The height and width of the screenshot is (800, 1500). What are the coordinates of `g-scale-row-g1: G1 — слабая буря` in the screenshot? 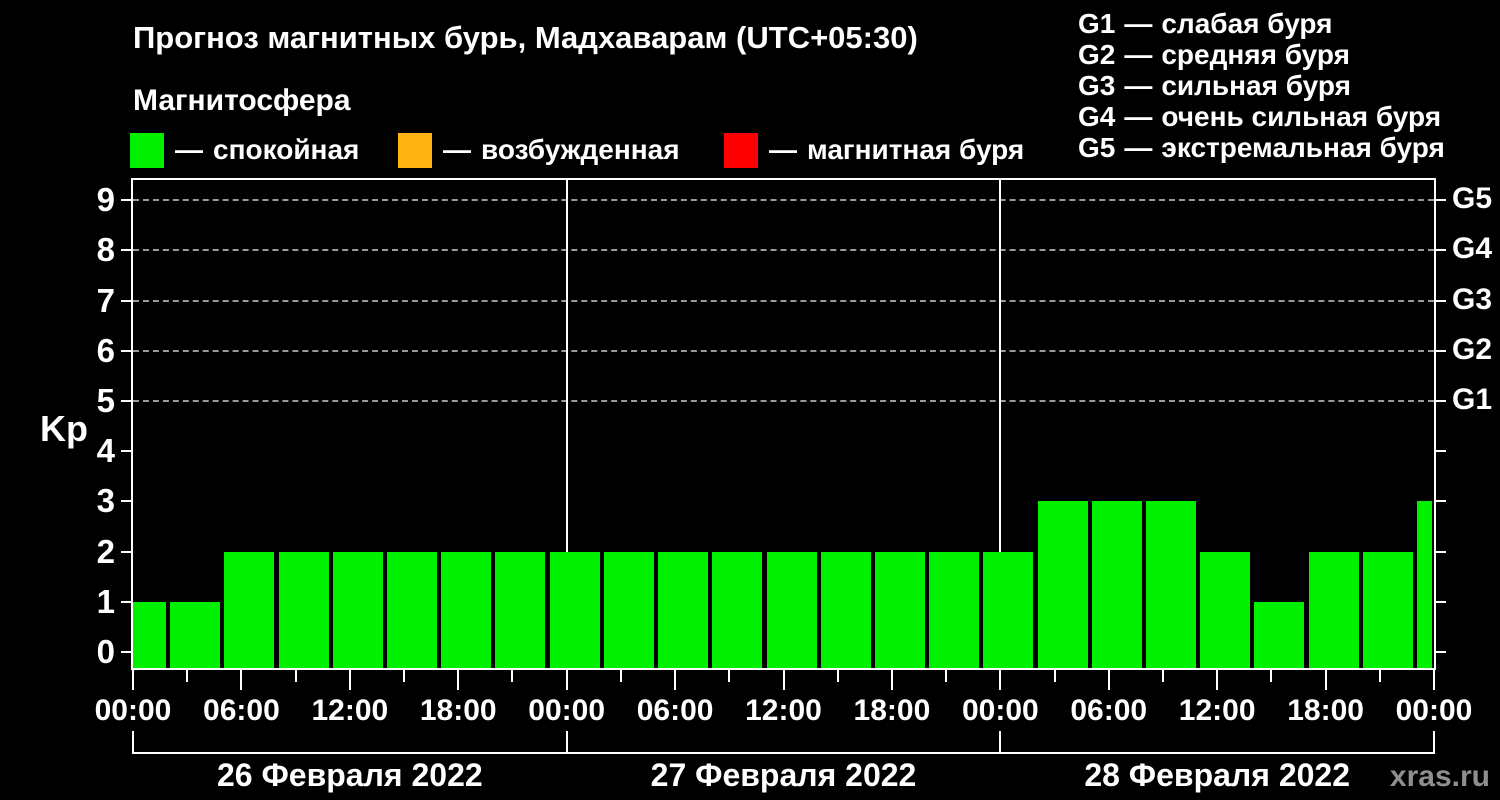 It's located at (1261, 23).